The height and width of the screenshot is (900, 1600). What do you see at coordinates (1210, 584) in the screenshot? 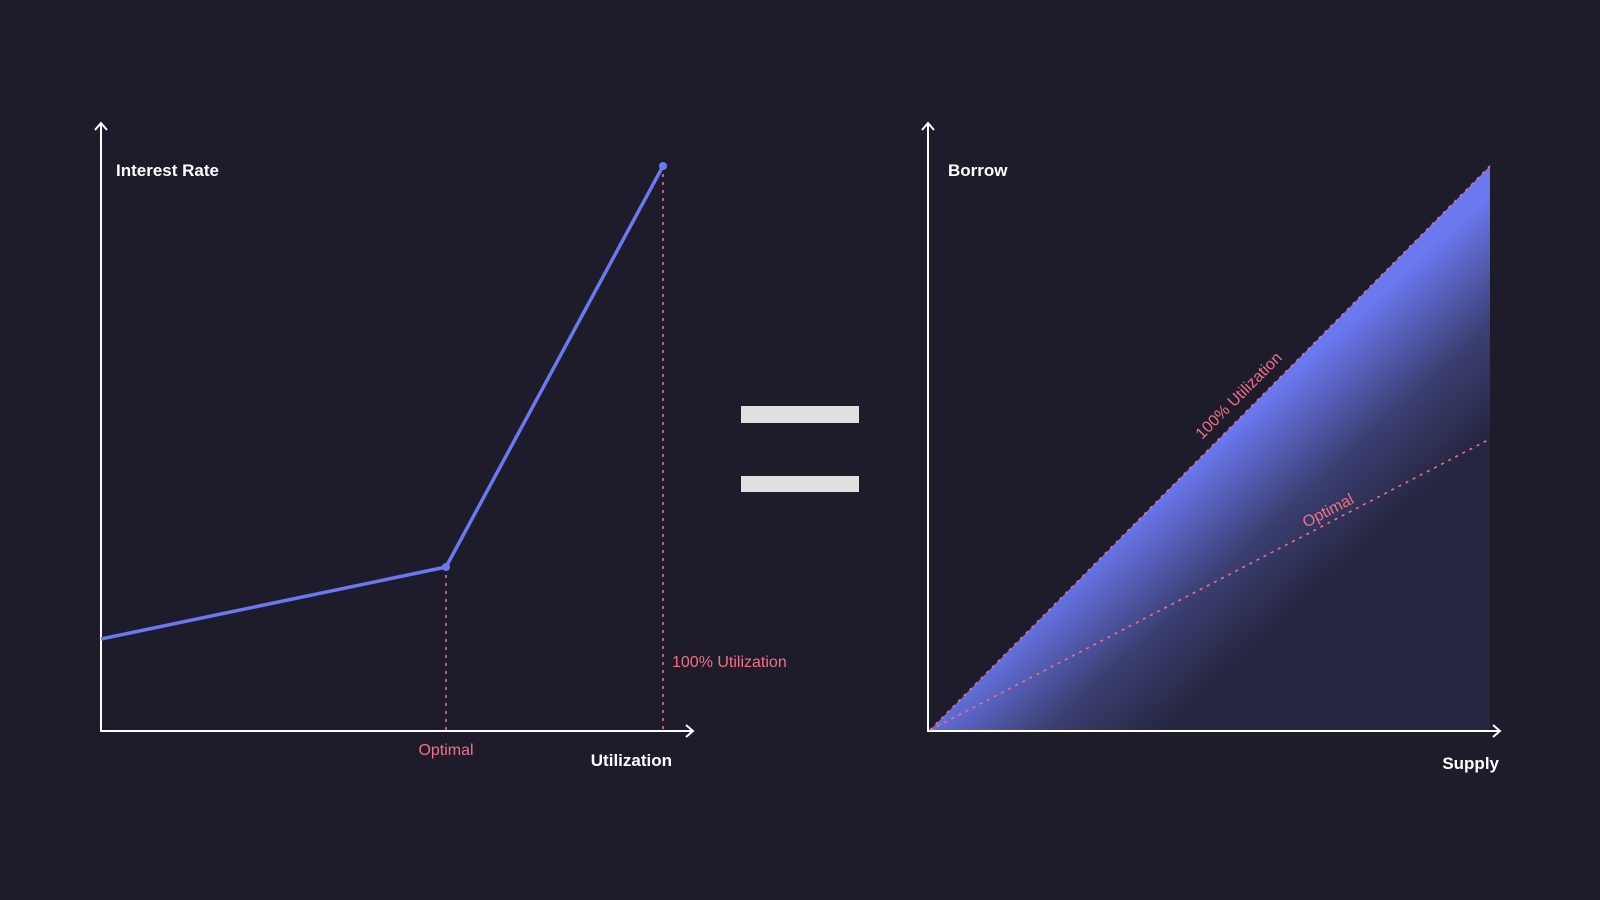
I see `optimal-line` at bounding box center [1210, 584].